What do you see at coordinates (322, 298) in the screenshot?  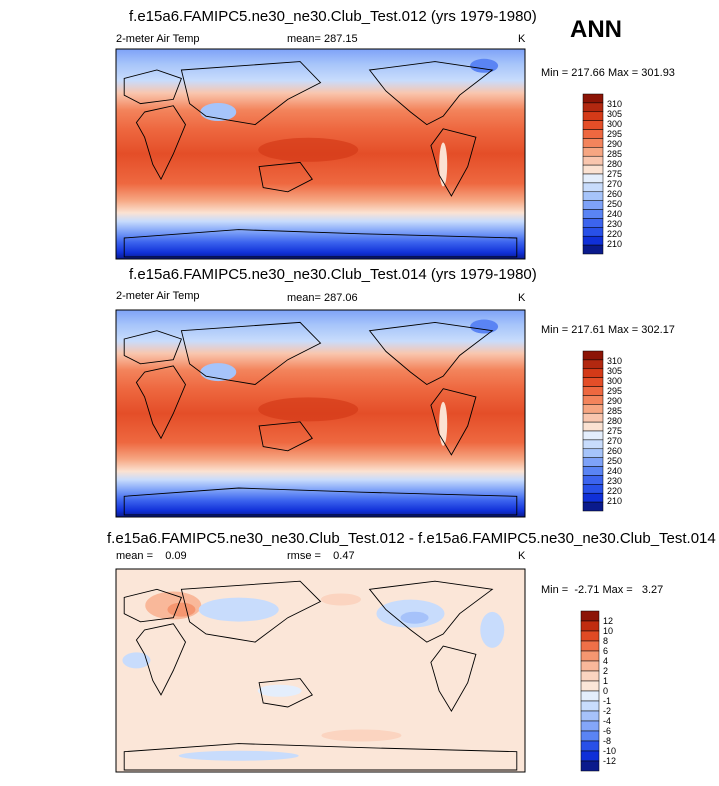 I see `panel2-mean: mean= 287.06` at bounding box center [322, 298].